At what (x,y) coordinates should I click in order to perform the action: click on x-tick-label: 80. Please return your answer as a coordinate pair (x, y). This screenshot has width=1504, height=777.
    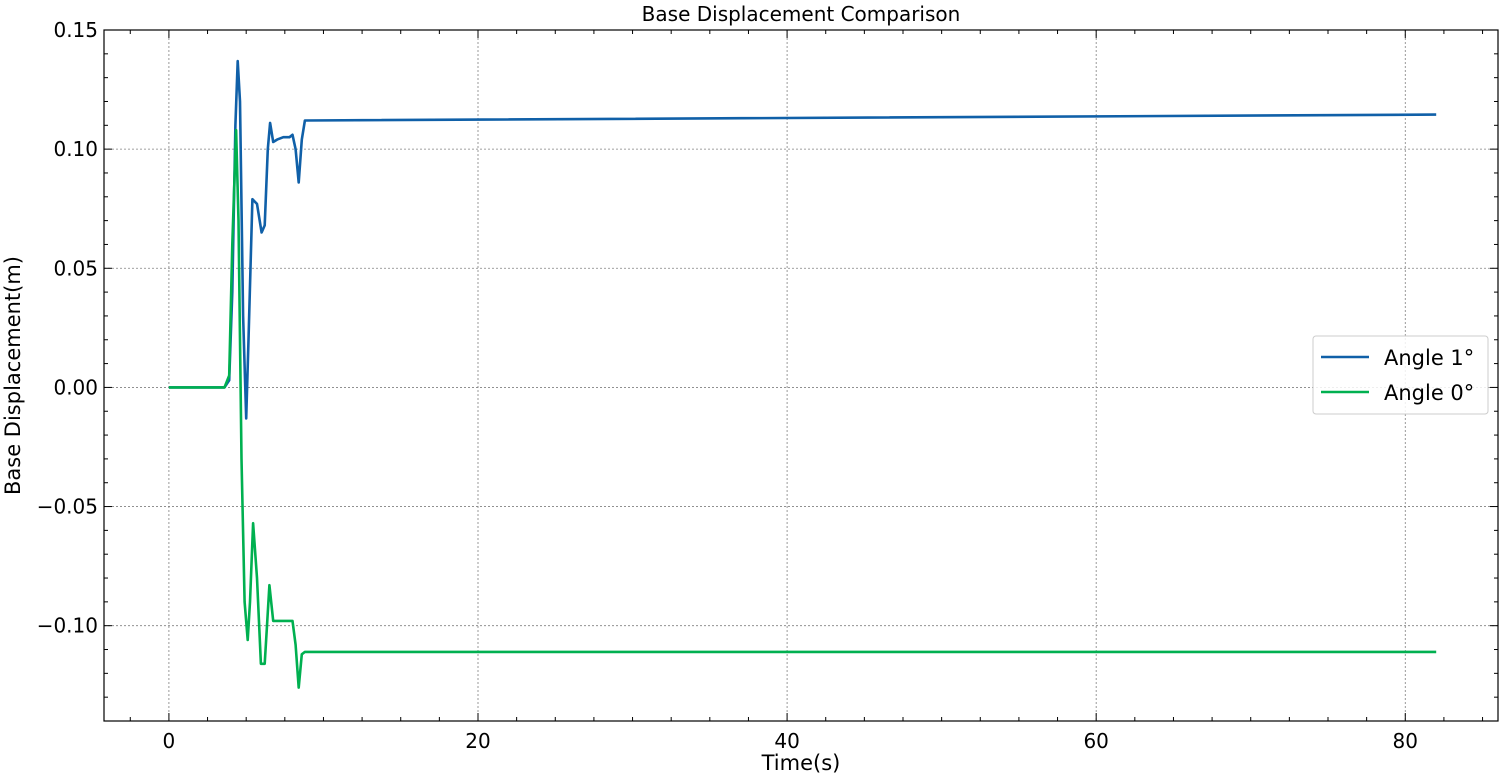
    Looking at the image, I should click on (1405, 741).